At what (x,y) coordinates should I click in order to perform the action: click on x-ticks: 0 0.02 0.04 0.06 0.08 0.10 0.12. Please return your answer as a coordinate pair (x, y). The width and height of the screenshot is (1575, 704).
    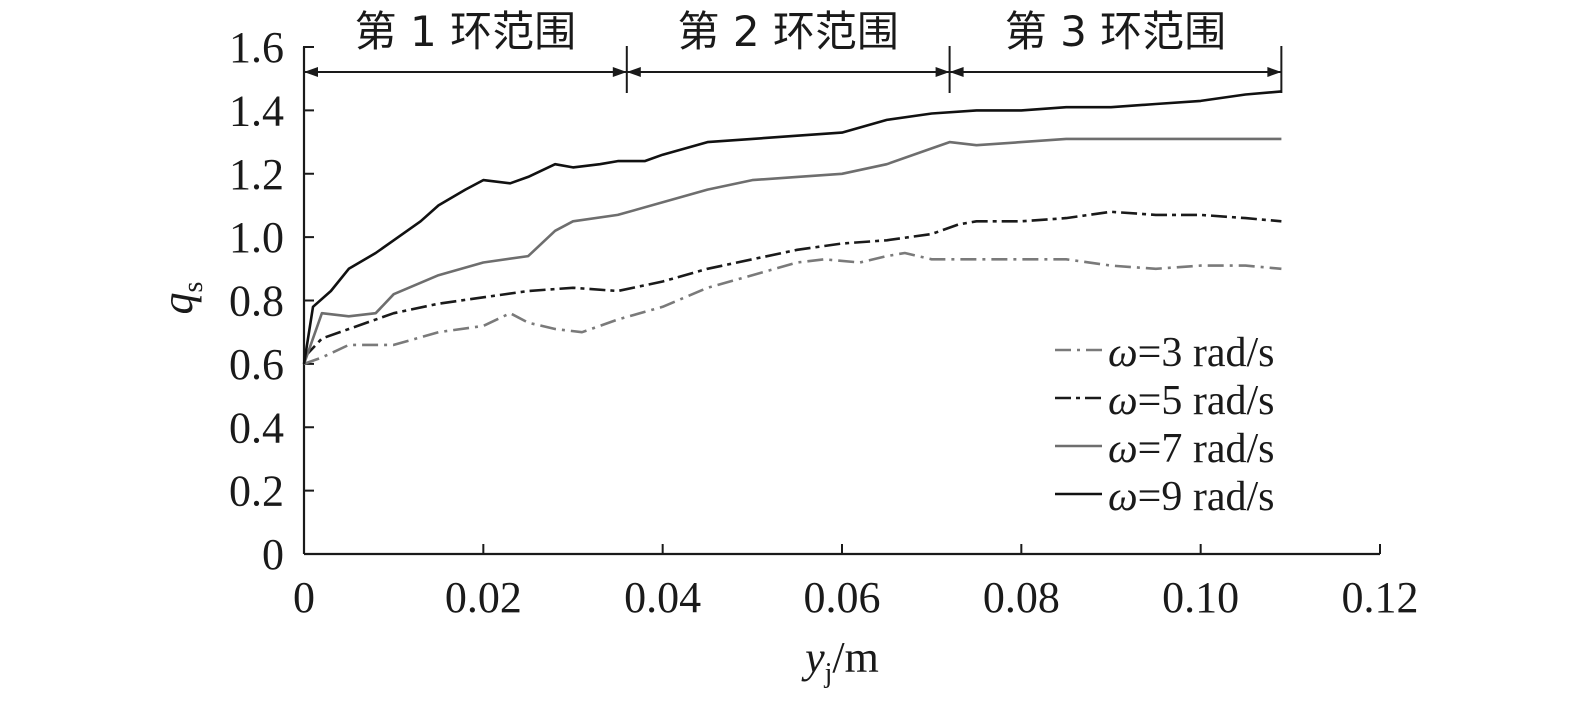
    Looking at the image, I should click on (856, 583).